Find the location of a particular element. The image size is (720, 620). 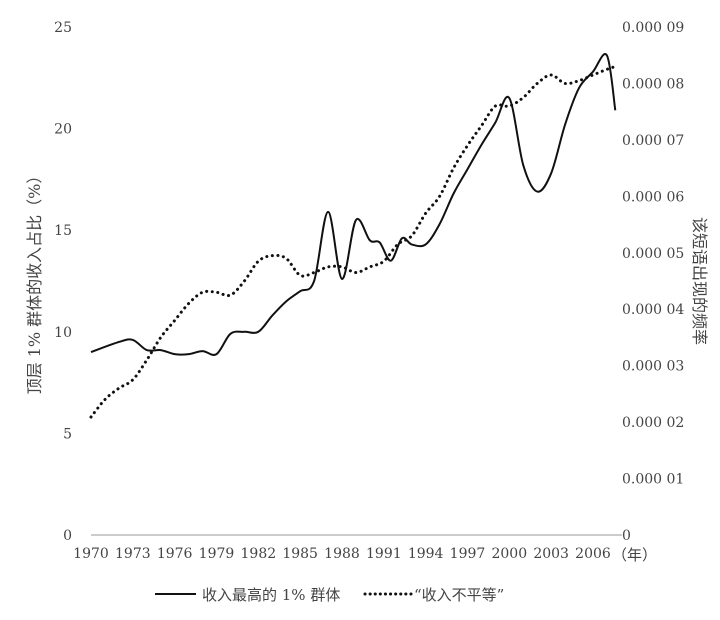

y2-tick-label: 0.000 06 is located at coordinates (653, 197).